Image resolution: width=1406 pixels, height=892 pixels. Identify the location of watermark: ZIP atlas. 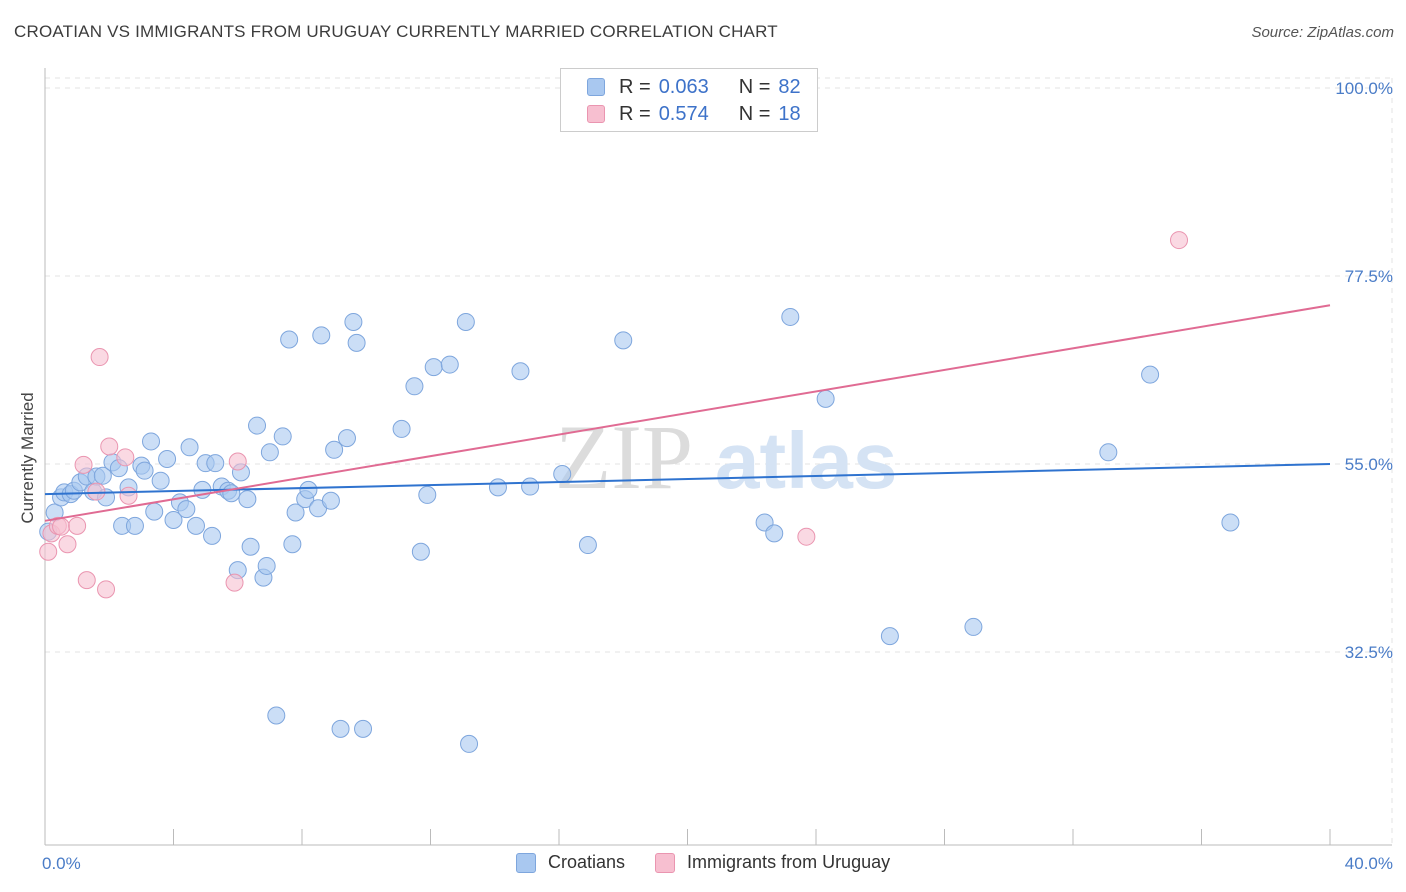
(726, 457).